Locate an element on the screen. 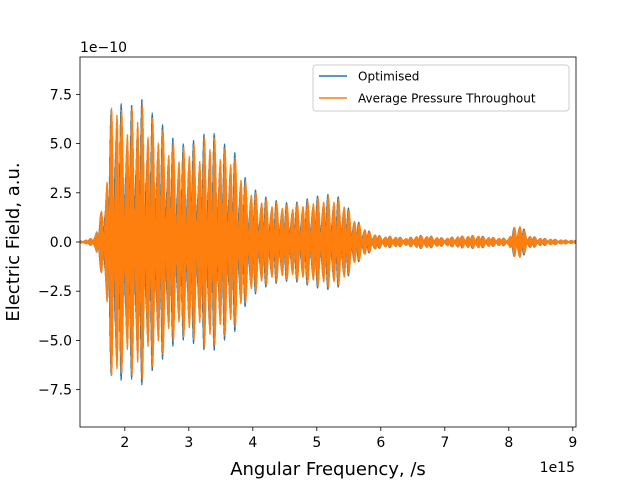 The width and height of the screenshot is (640, 480). y-tick-label: −7.5 is located at coordinates (55, 391).